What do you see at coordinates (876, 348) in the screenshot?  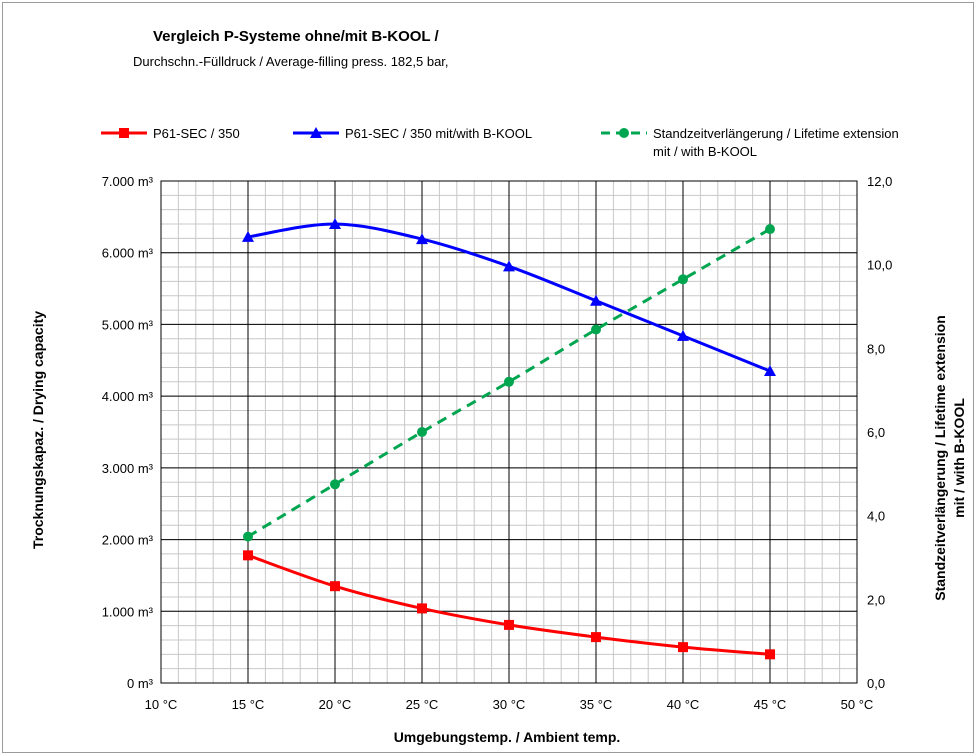 I see `y2-tick-label: 8,0` at bounding box center [876, 348].